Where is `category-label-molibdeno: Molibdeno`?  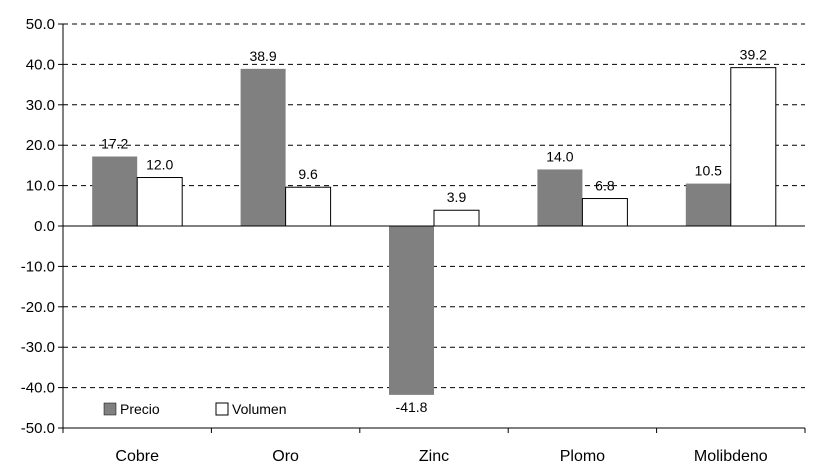 category-label-molibdeno: Molibdeno is located at coordinates (731, 456).